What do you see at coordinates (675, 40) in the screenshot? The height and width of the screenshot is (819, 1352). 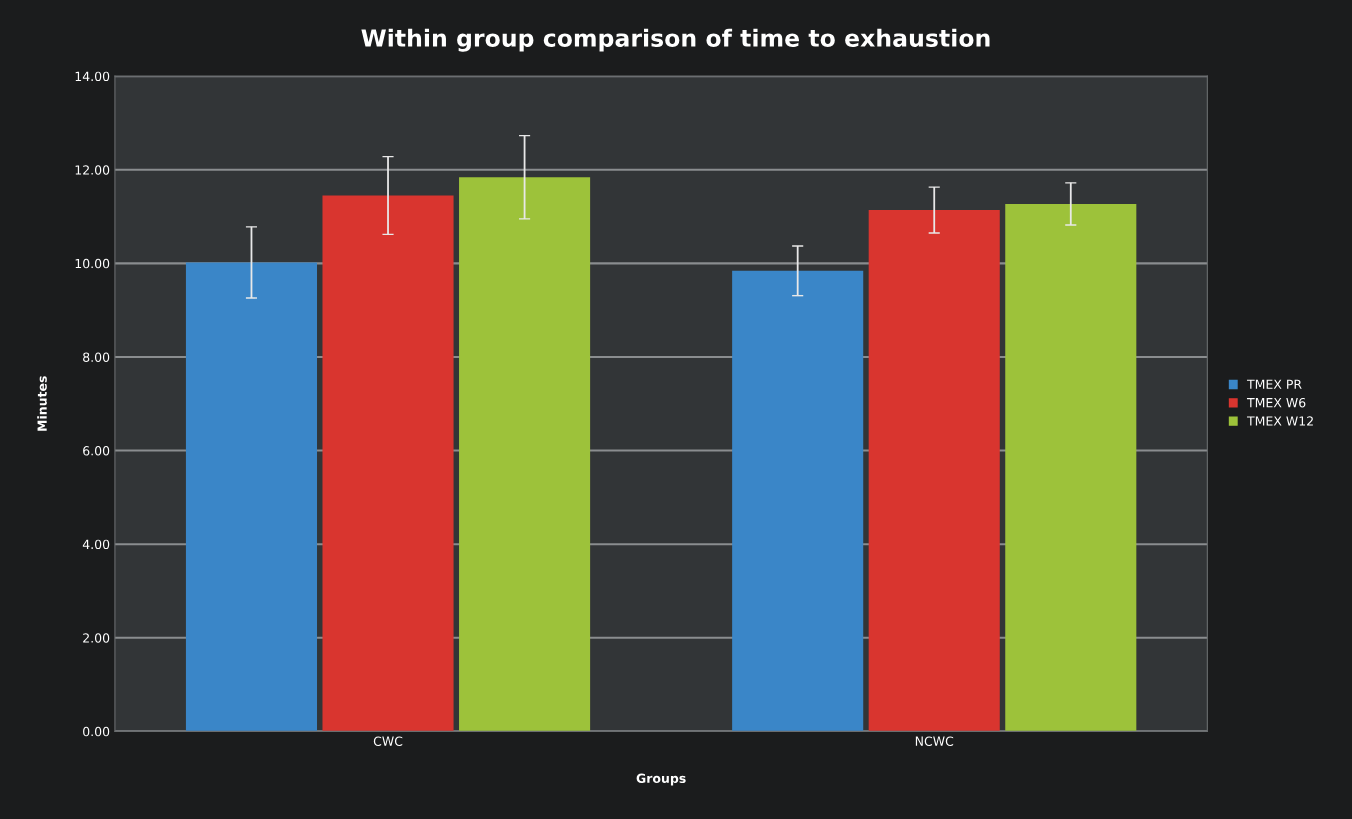 I see `chart-title: Within group comparison of time to exhaustion` at bounding box center [675, 40].